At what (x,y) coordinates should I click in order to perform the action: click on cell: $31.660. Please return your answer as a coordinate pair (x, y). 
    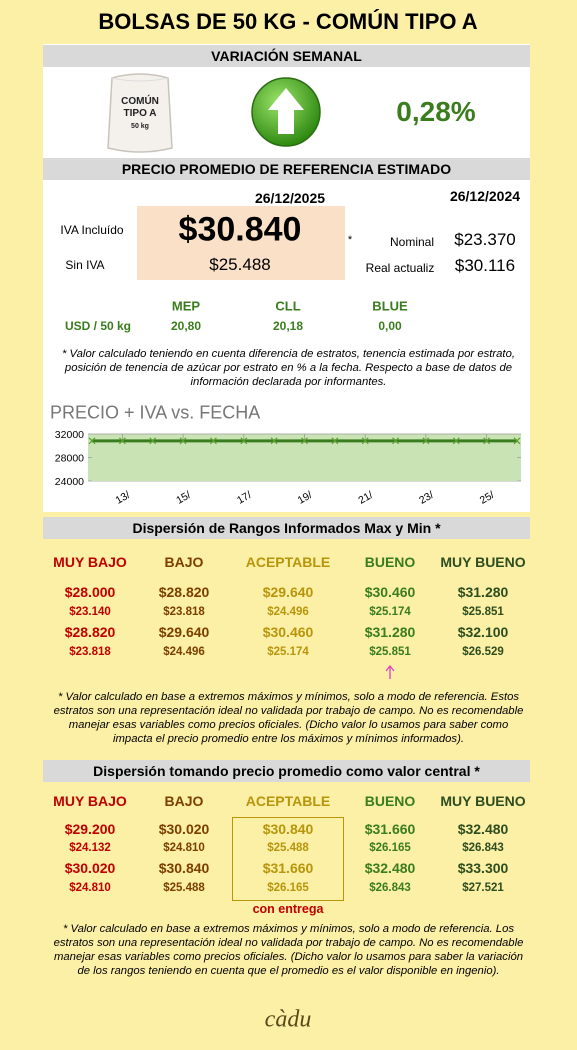
    Looking at the image, I should click on (288, 868).